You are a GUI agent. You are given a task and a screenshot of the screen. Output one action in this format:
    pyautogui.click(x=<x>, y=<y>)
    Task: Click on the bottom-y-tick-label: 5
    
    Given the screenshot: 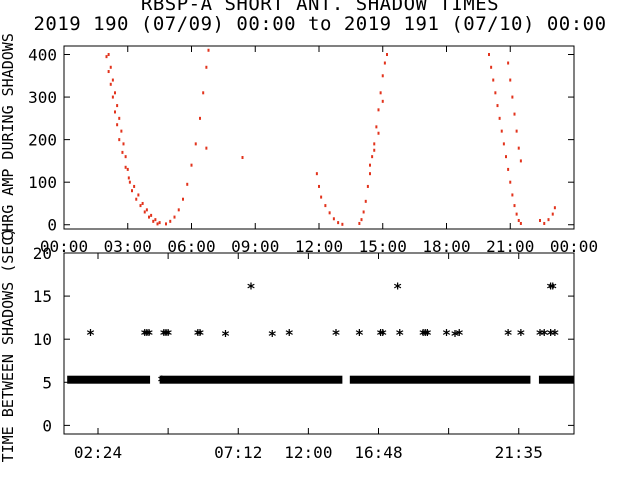 What is the action you would take?
    pyautogui.click(x=47, y=382)
    